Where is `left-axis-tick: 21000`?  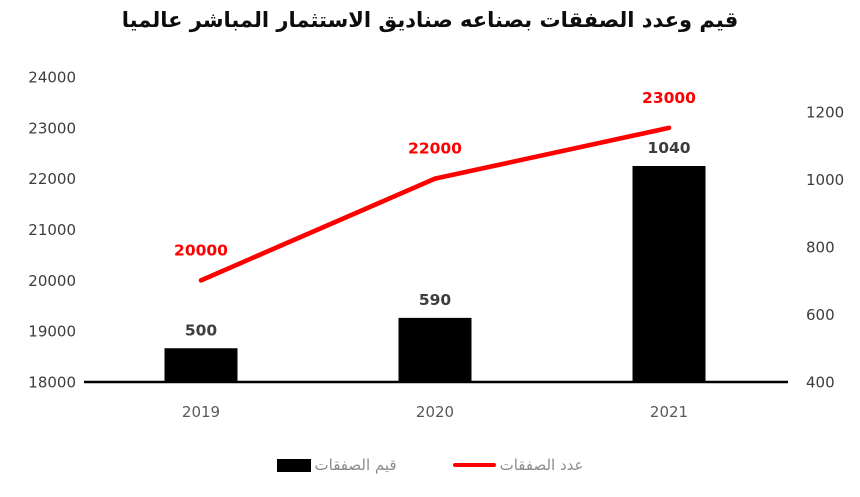
left-axis-tick: 21000 is located at coordinates (52, 230).